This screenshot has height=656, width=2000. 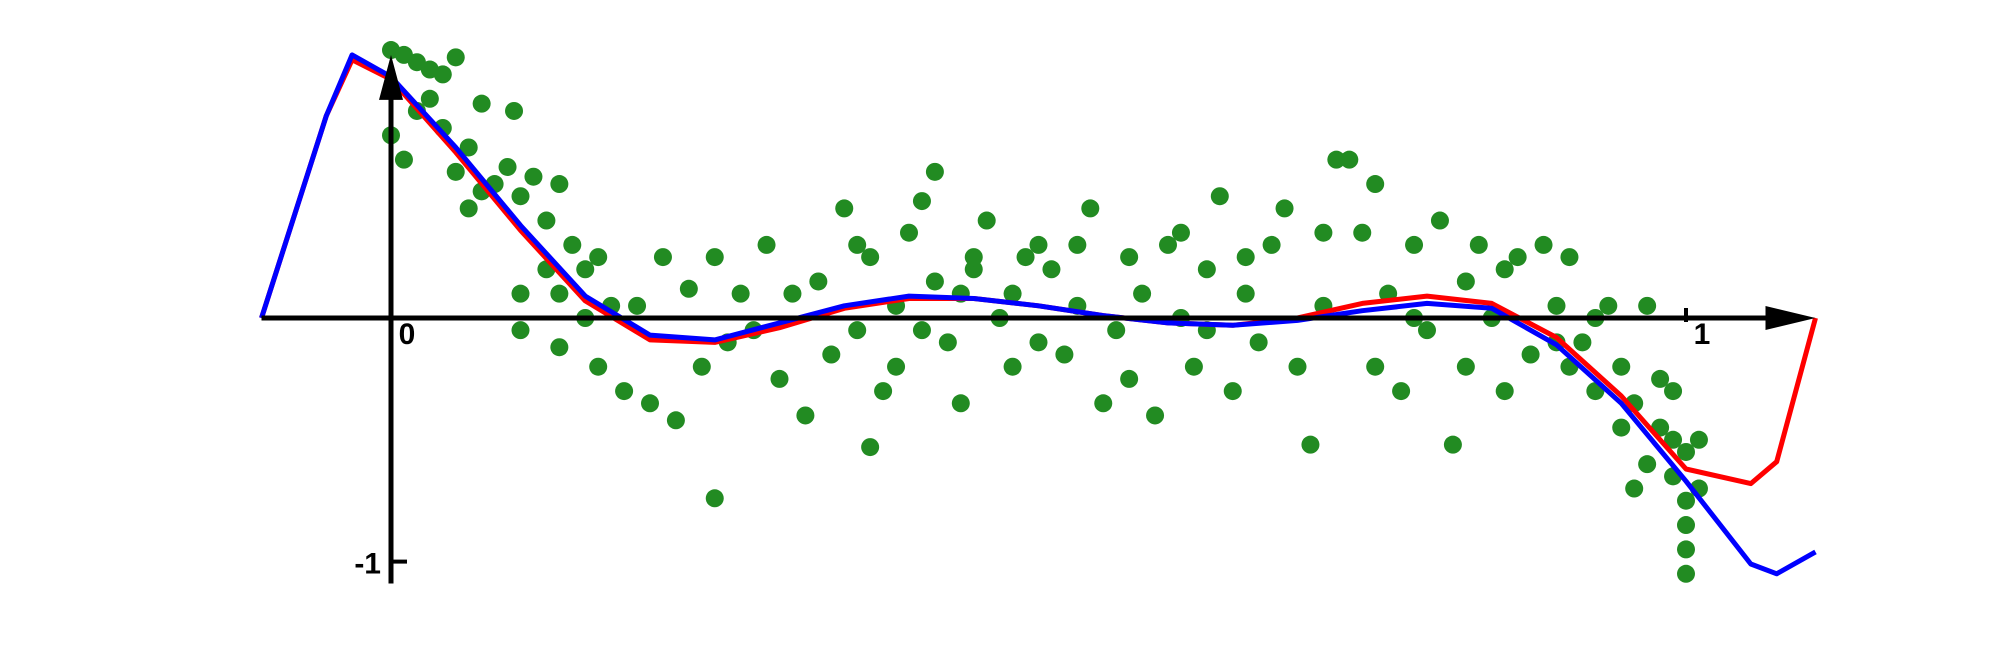 What do you see at coordinates (407, 334) in the screenshot?
I see `x-tick-label: 0` at bounding box center [407, 334].